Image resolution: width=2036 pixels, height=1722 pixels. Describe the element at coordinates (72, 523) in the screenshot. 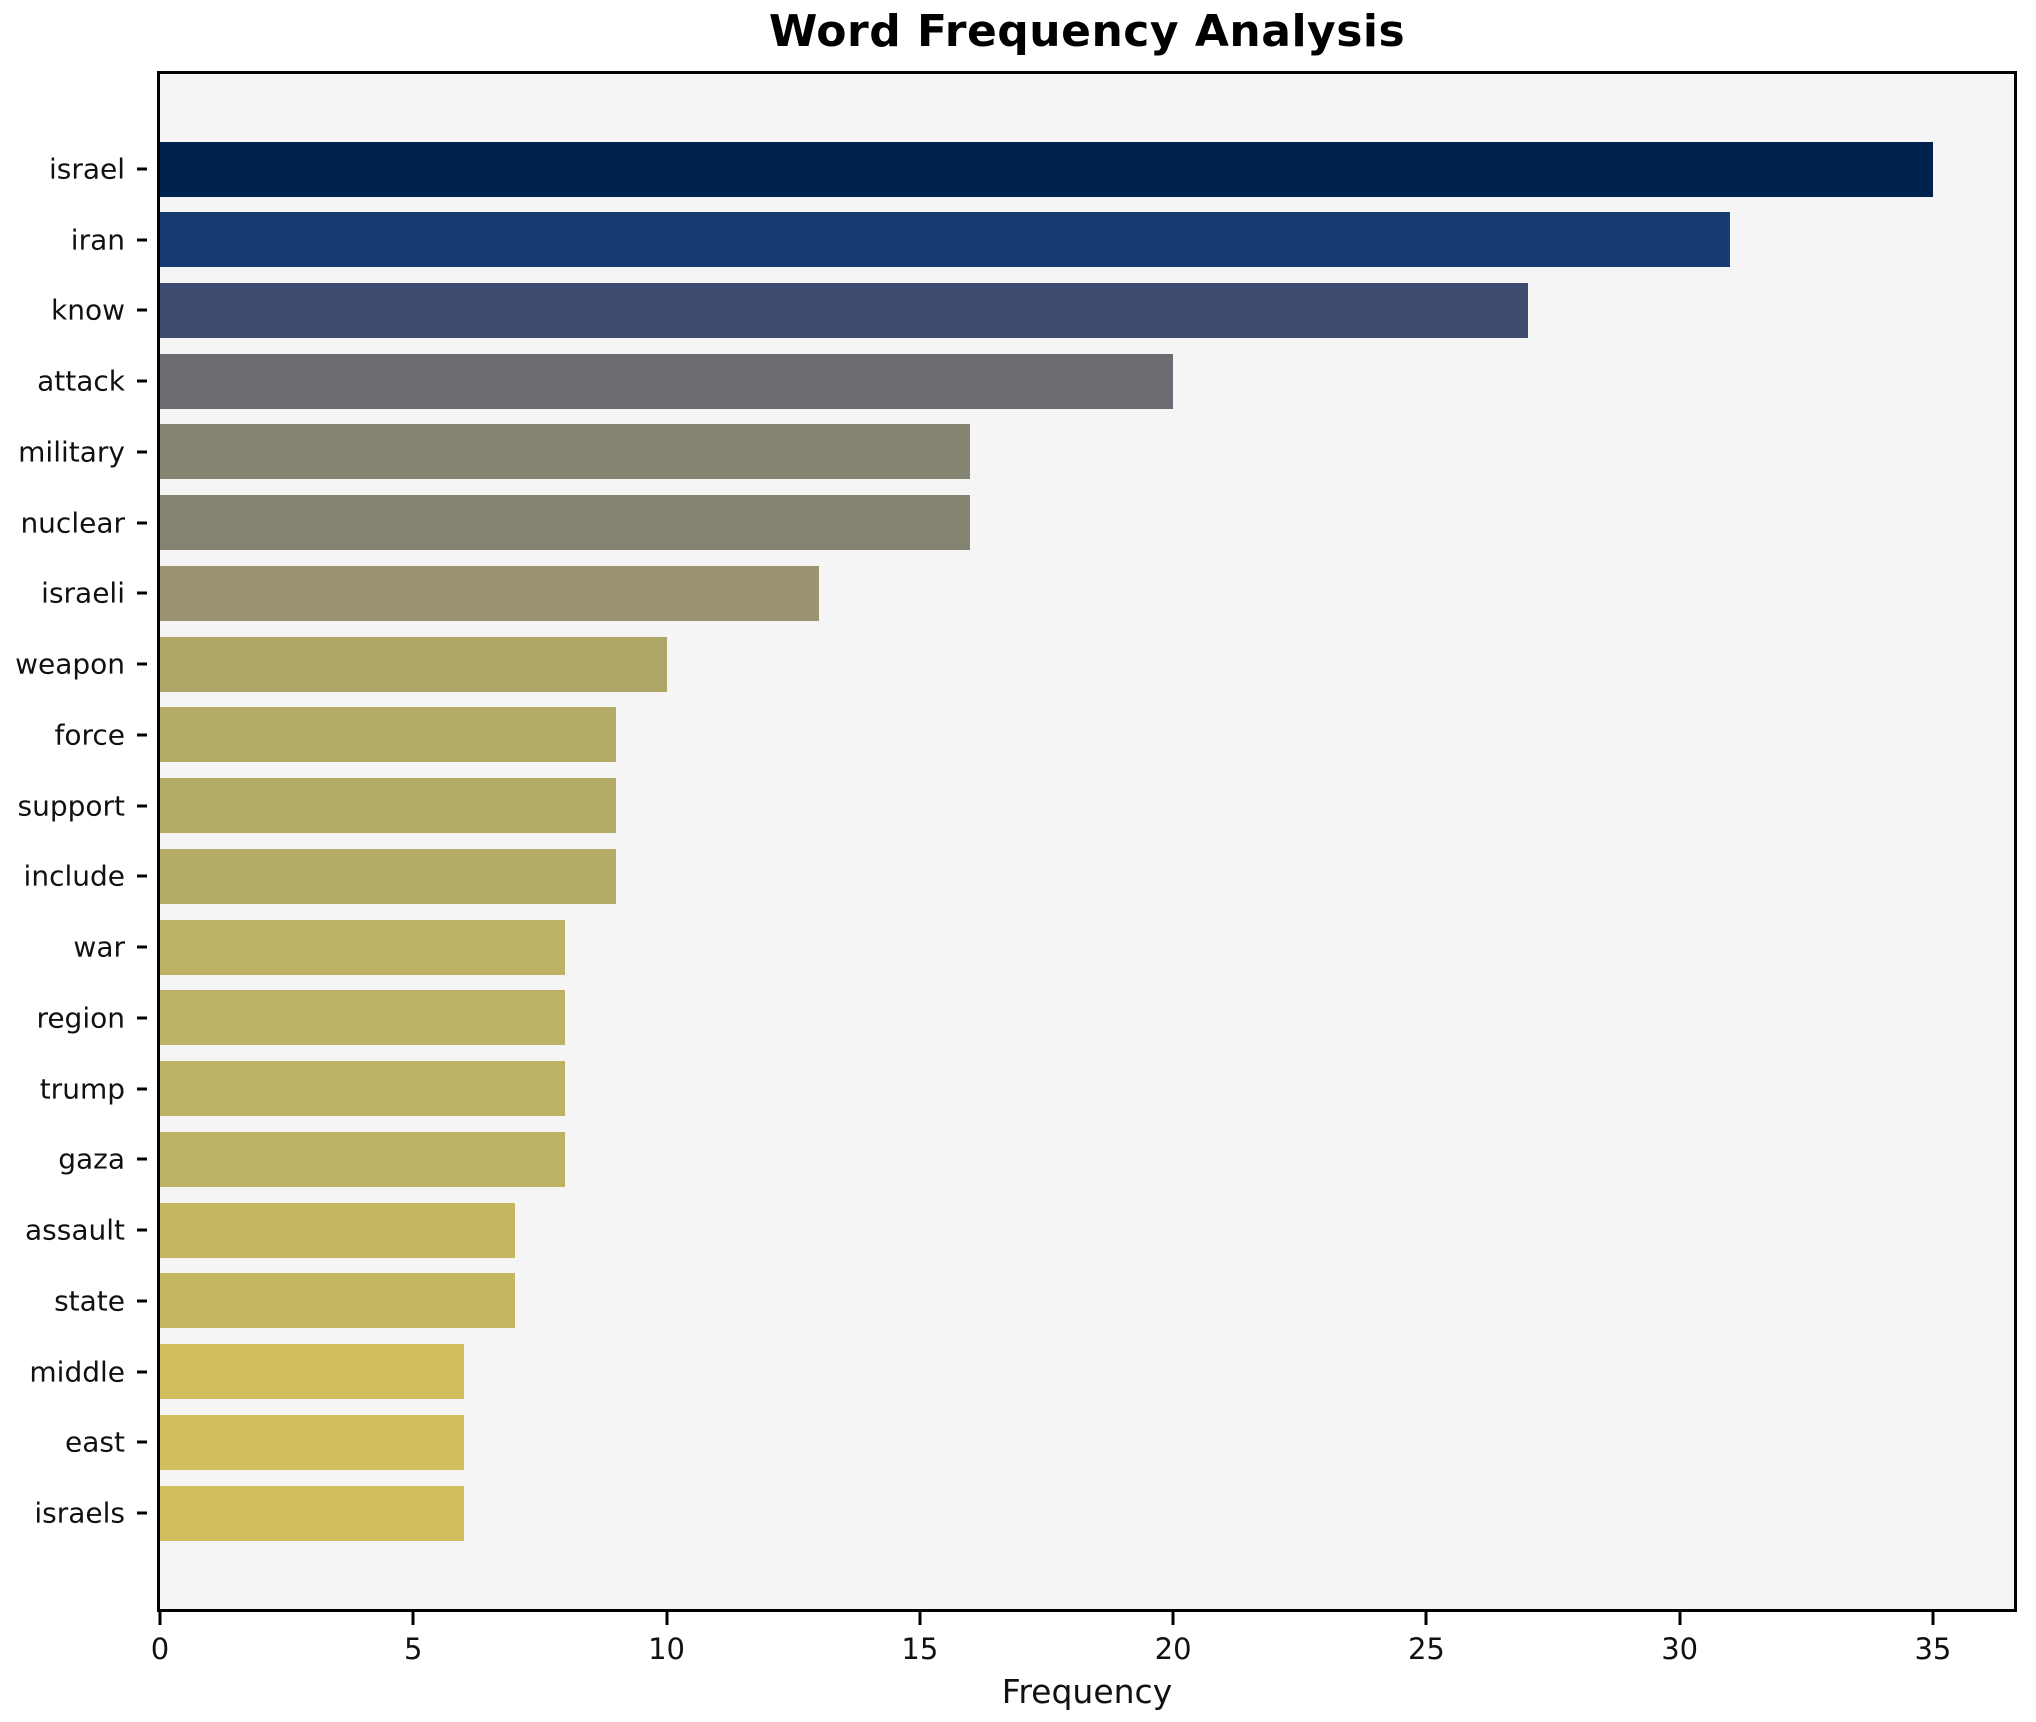

I see `y-tick-label: nuclear` at that location.